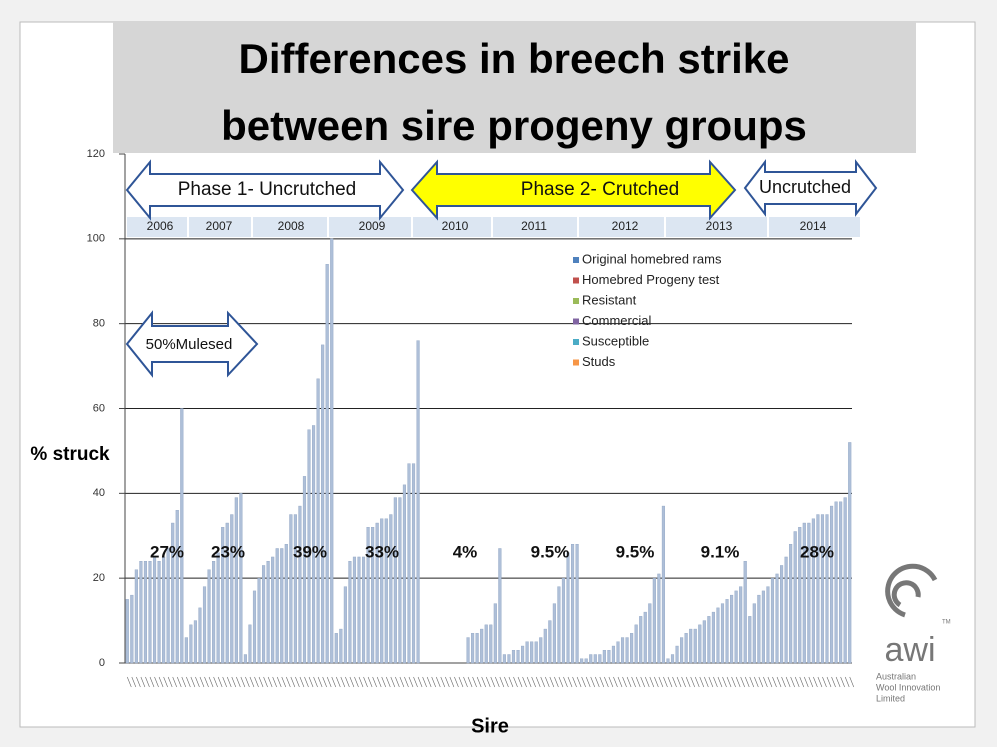 This screenshot has height=747, width=997. I want to click on phase-arrow, so click(573, 190).